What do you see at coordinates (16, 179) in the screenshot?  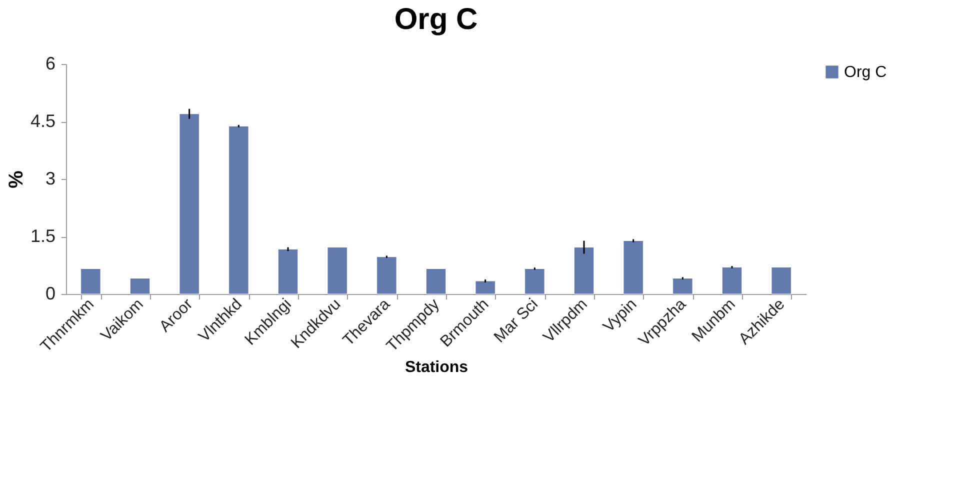 I see `y-axis-title: %` at bounding box center [16, 179].